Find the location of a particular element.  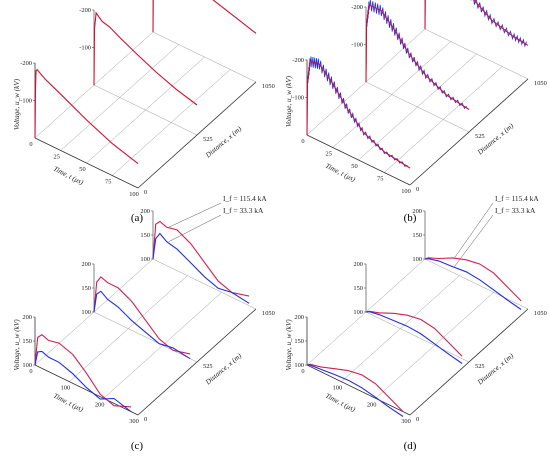

series-group is located at coordinates (145, 82).